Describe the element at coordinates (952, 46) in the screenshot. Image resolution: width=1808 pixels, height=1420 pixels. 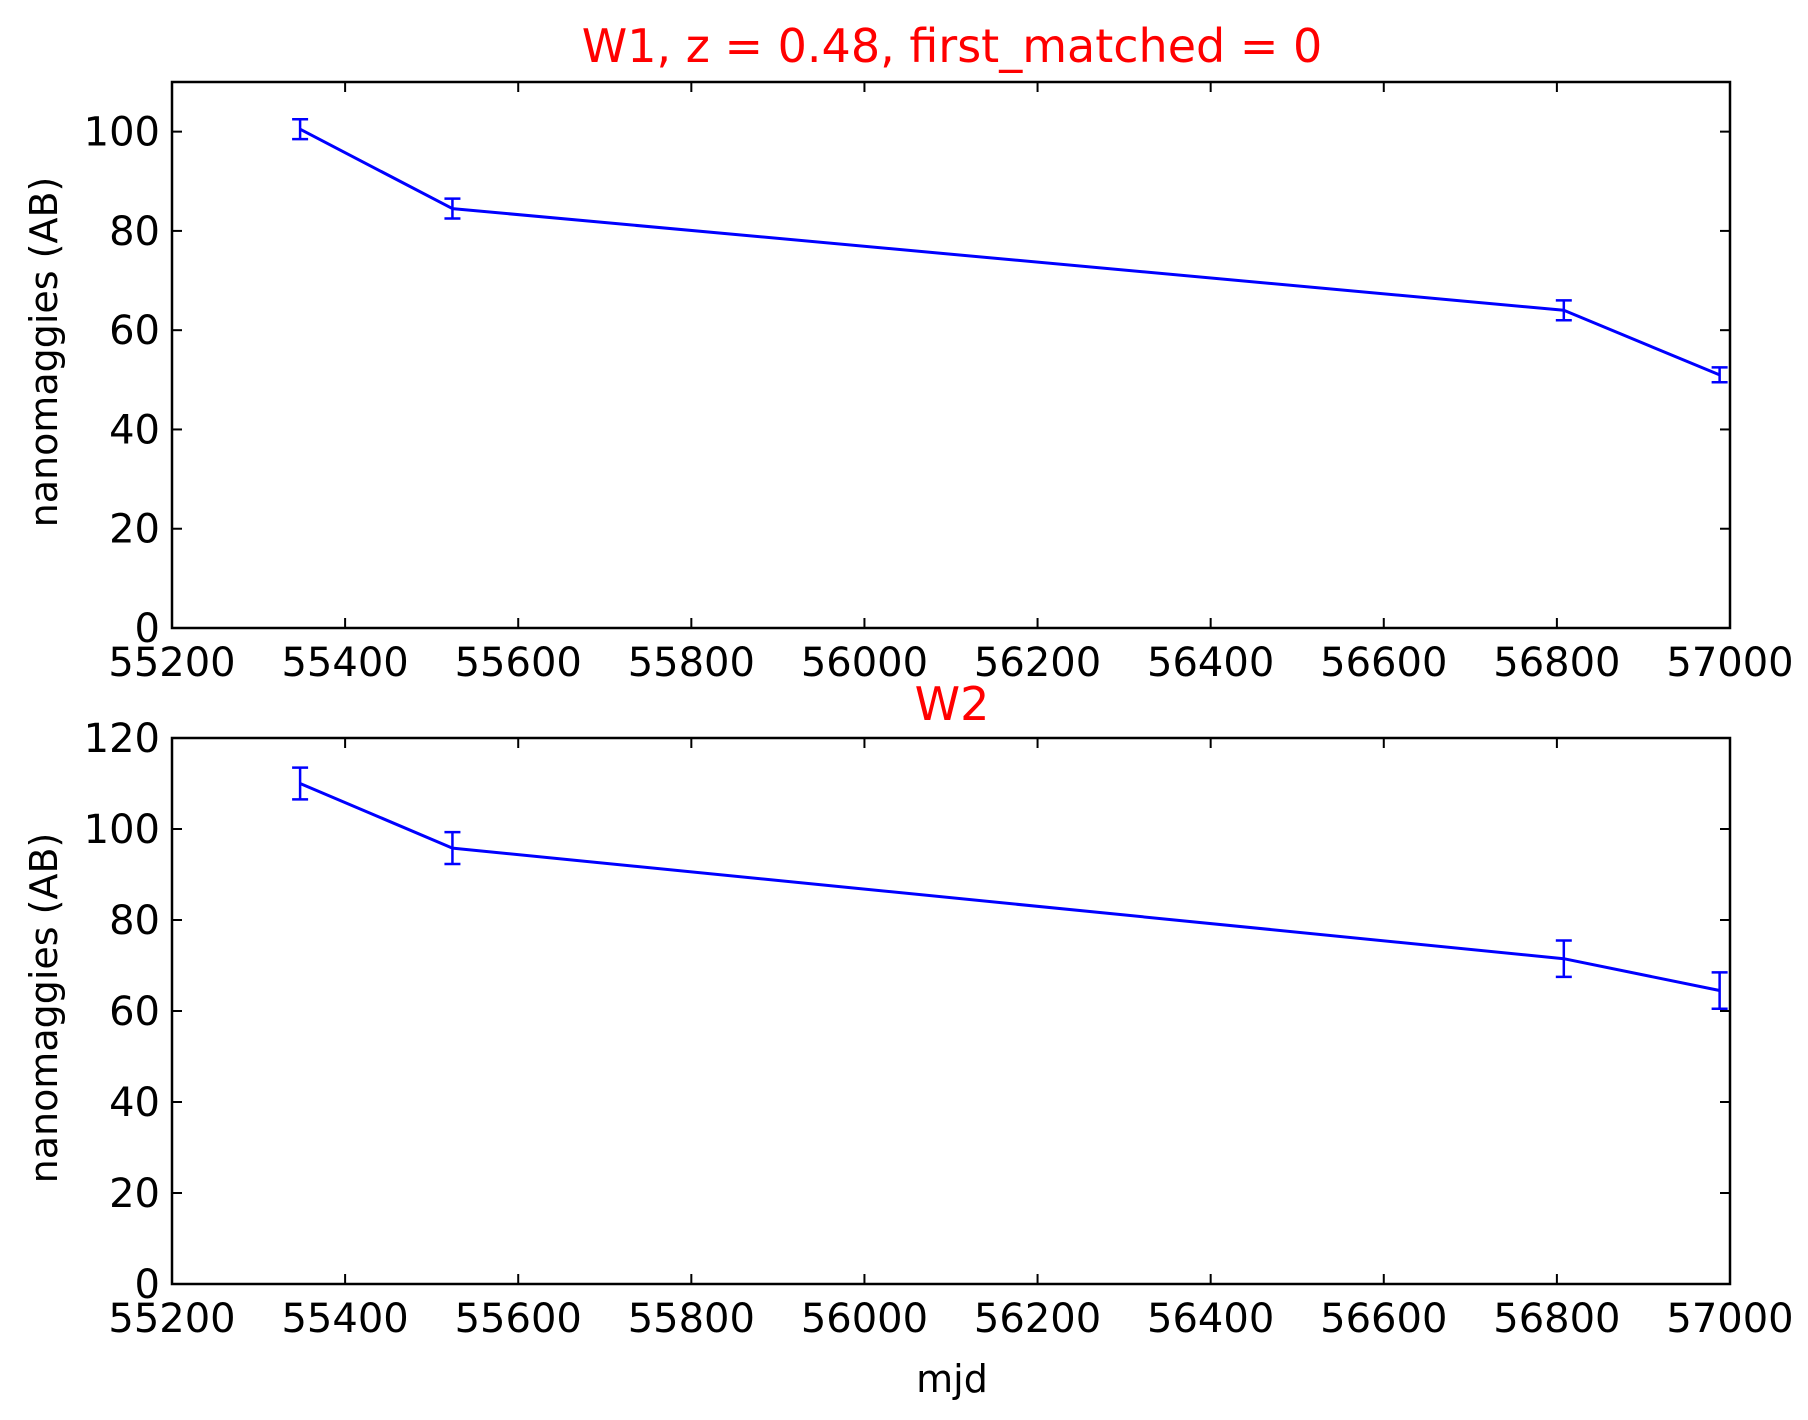
I see `chart-title: W1, z = 0.48, first_matched = 0` at that location.